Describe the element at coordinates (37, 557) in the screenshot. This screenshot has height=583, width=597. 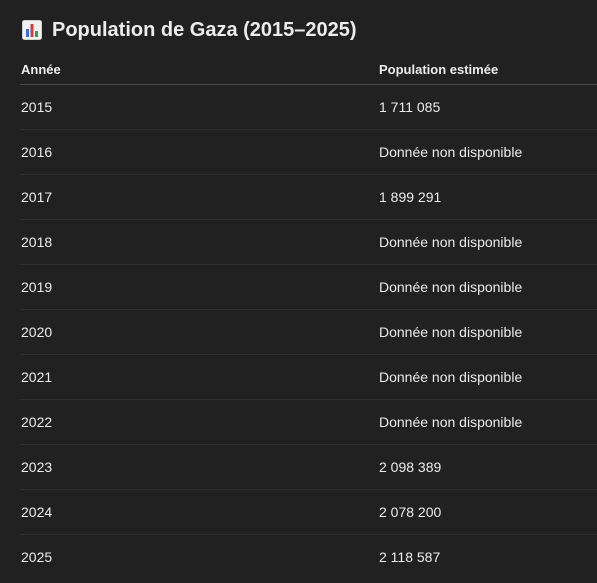
I see `cell-year: 2025` at that location.